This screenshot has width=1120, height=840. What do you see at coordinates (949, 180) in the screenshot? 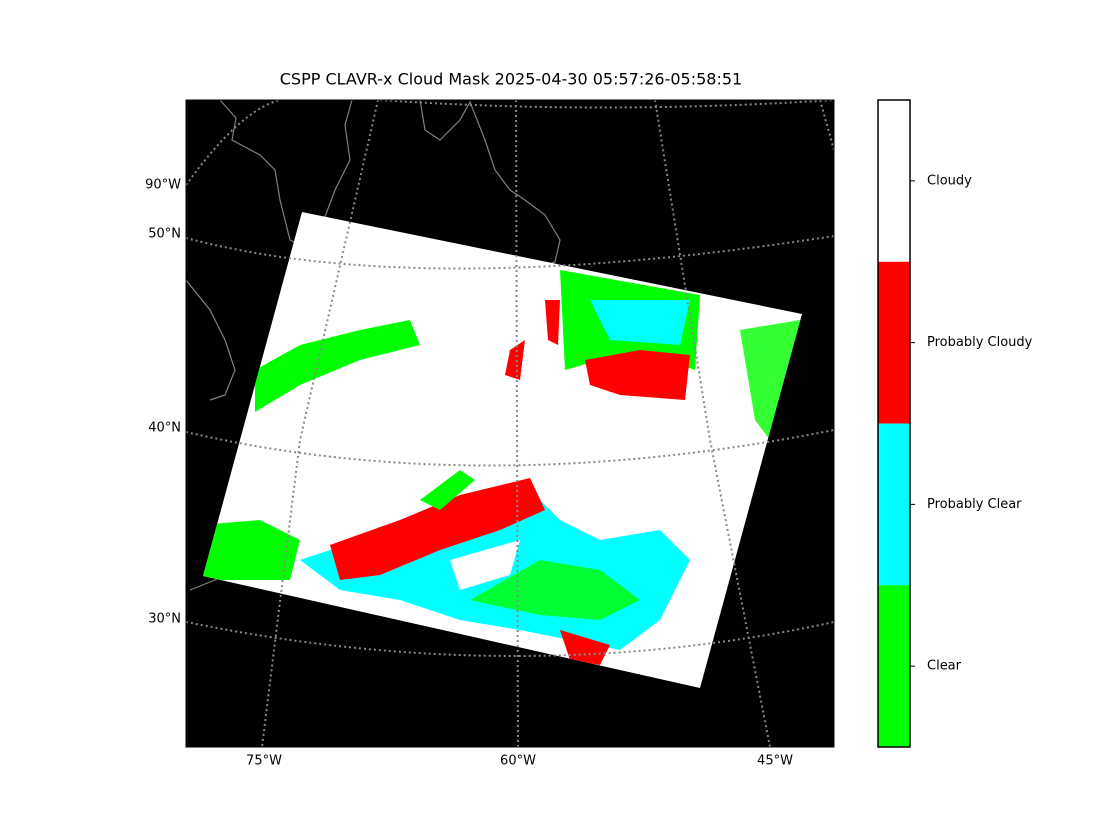
I see `colorbar-label: Cloudy` at bounding box center [949, 180].